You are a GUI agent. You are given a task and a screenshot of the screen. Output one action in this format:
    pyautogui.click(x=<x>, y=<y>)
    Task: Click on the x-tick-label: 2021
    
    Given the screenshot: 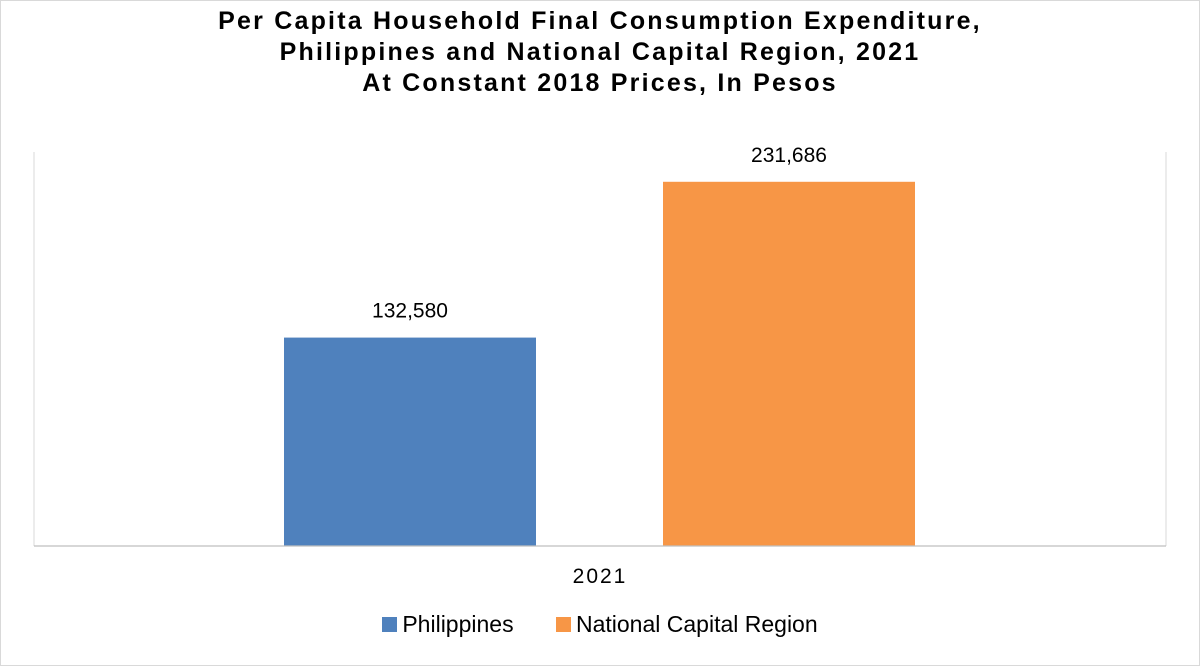 What is the action you would take?
    pyautogui.click(x=600, y=576)
    